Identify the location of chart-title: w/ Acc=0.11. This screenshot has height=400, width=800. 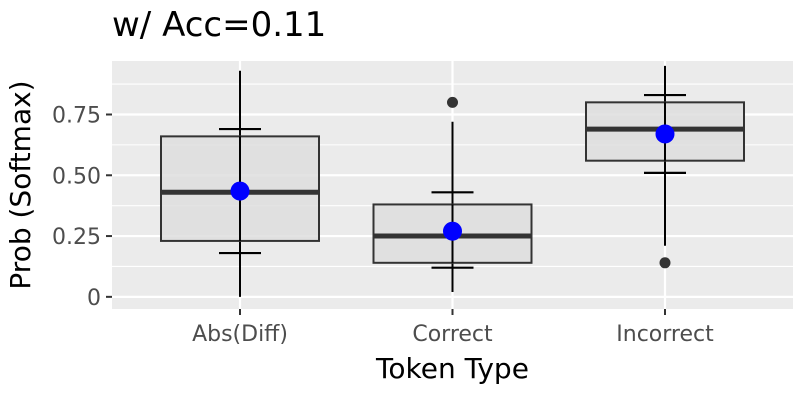
(219, 25).